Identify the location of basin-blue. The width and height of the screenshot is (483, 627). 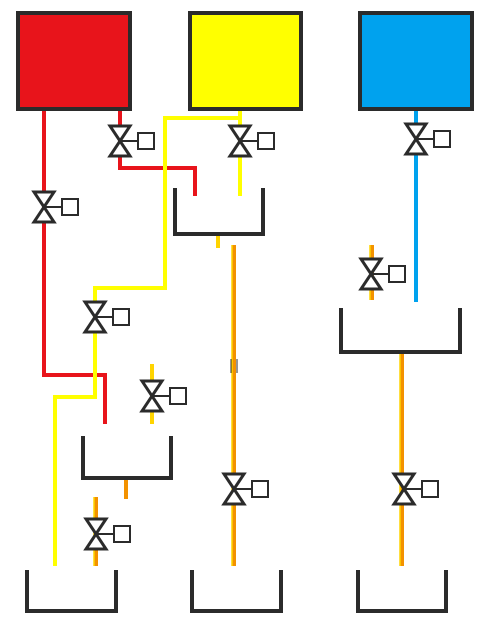
(400, 331).